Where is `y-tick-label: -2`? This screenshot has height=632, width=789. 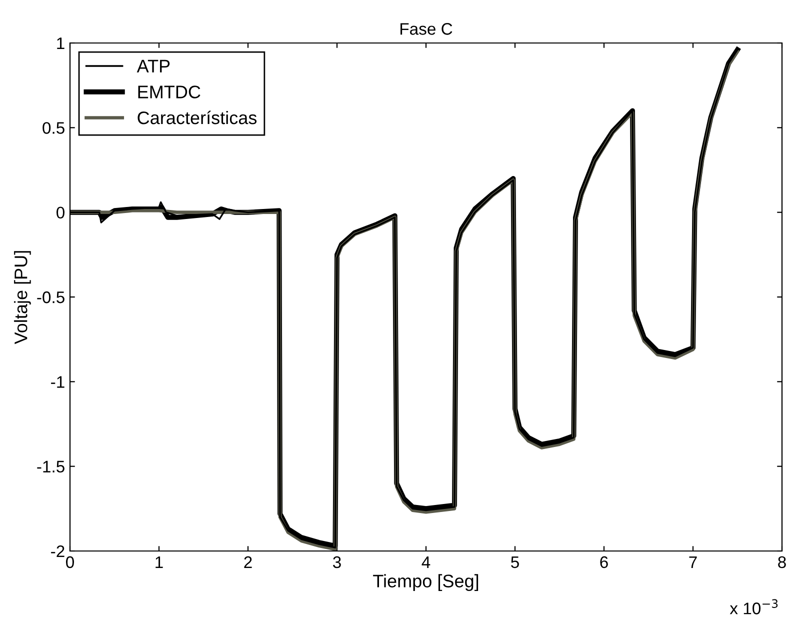 y-tick-label: -2 is located at coordinates (57, 551).